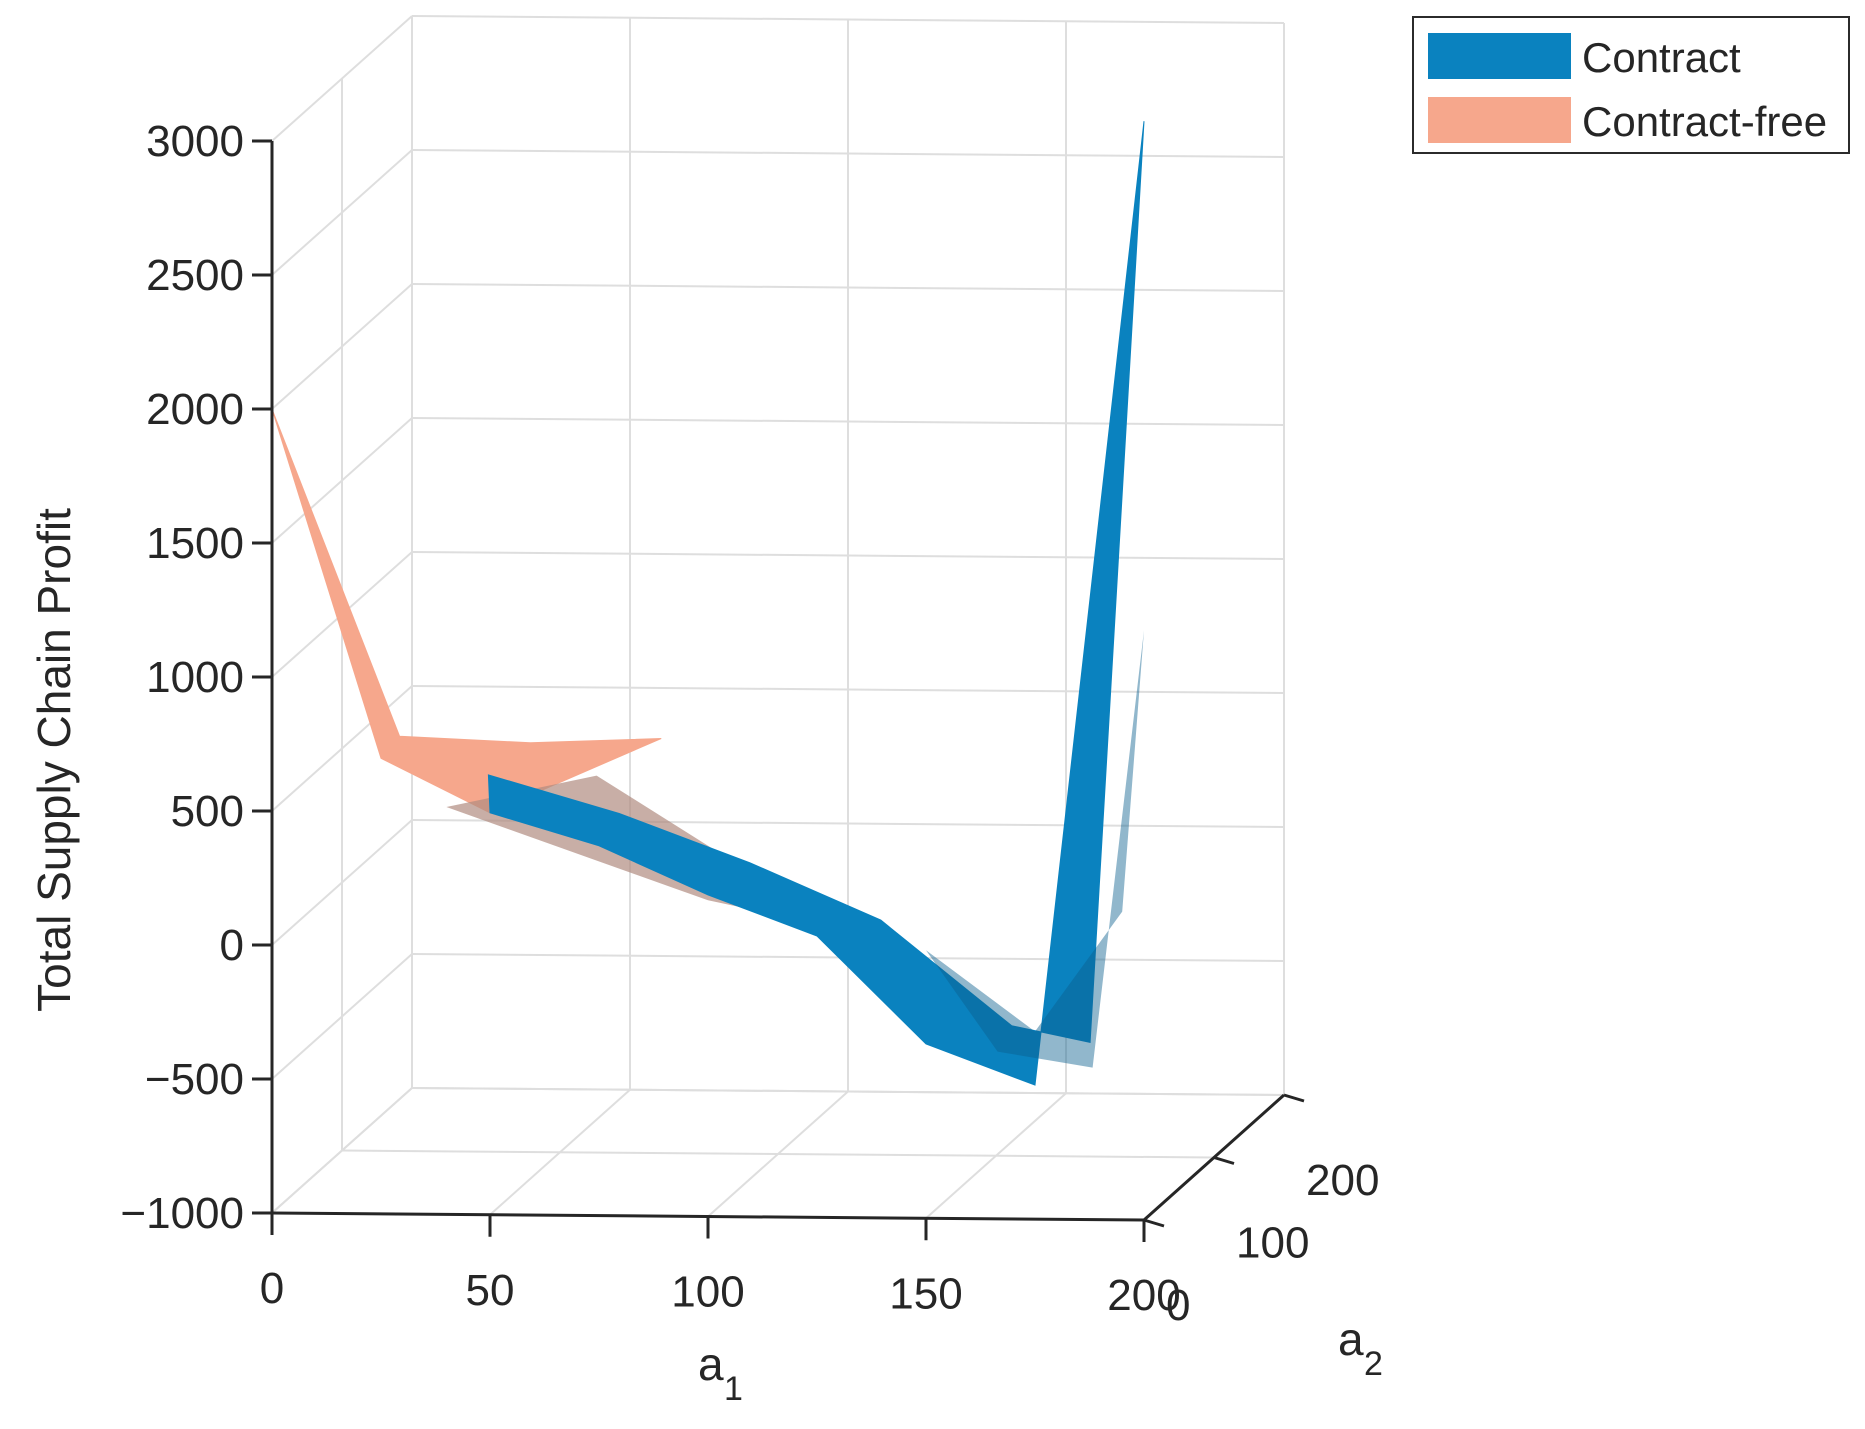 Image resolution: width=1865 pixels, height=1429 pixels. Describe the element at coordinates (195, 141) in the screenshot. I see `z-tick-label: 3000` at that location.